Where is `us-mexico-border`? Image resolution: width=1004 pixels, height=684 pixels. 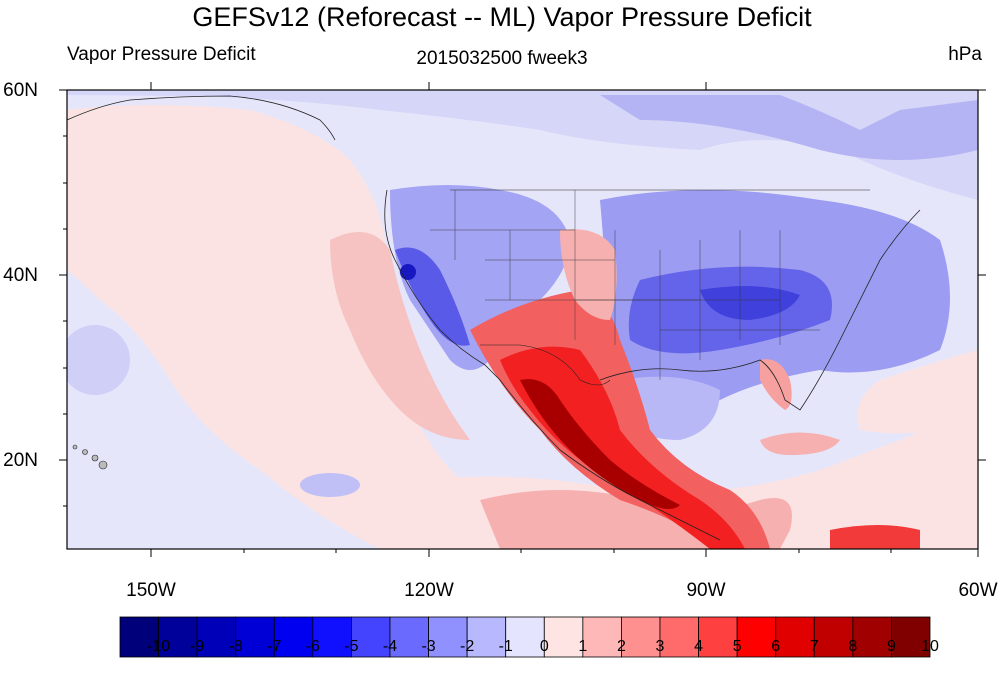
us-mexico-border is located at coordinates (545, 365).